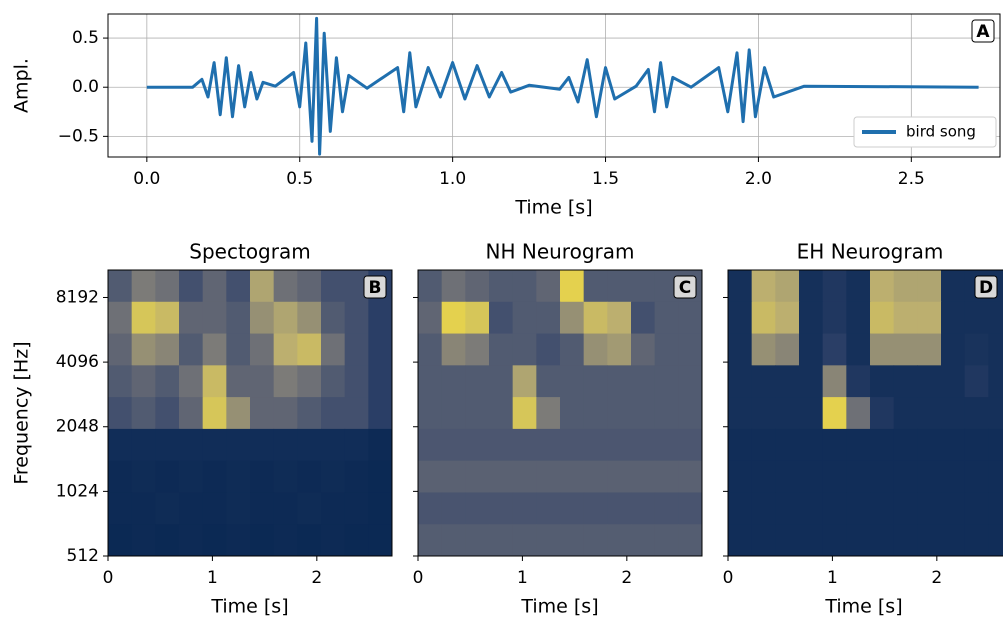 The height and width of the screenshot is (619, 1003). What do you see at coordinates (22, 412) in the screenshot?
I see `y-axis-label: Frequency [Hz]` at bounding box center [22, 412].